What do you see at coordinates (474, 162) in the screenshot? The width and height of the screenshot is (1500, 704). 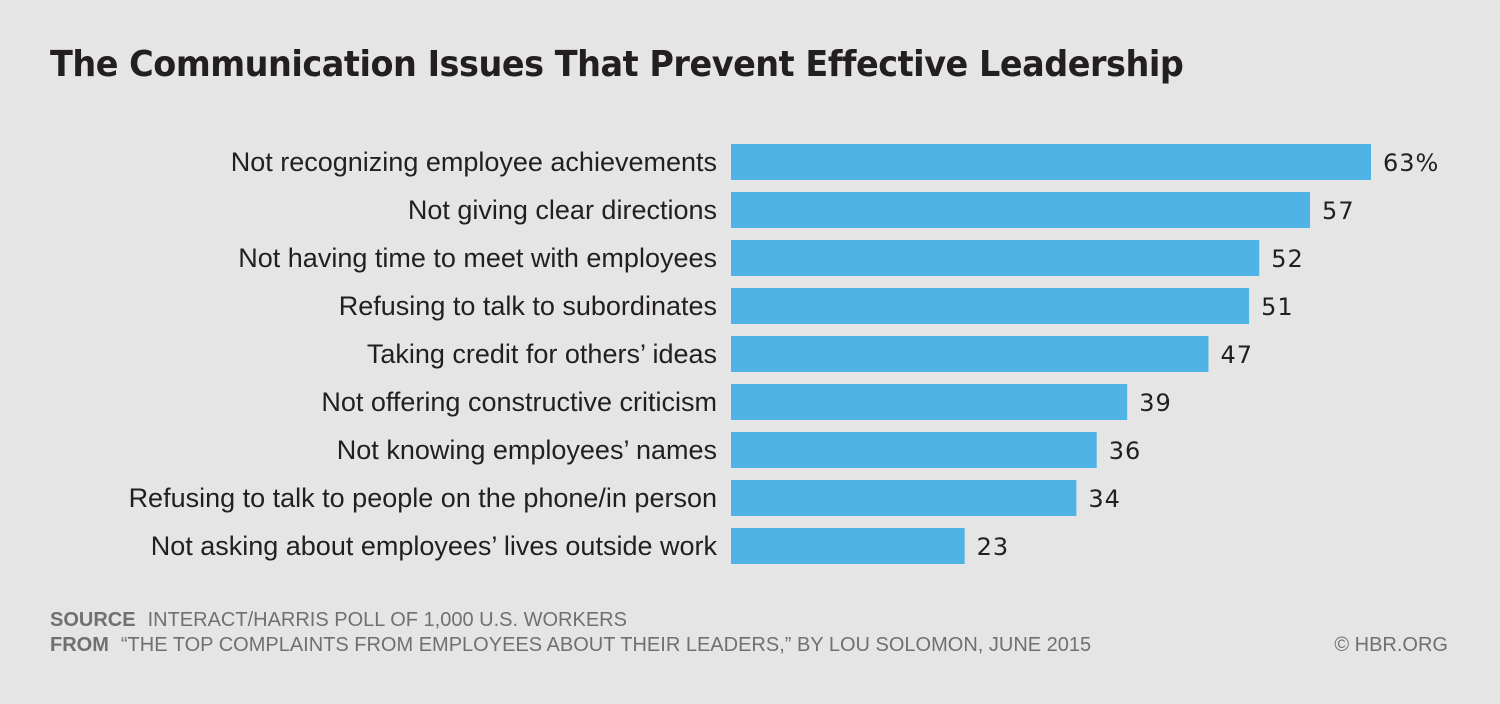 I see `category-label: Not recognizing employee achievements` at bounding box center [474, 162].